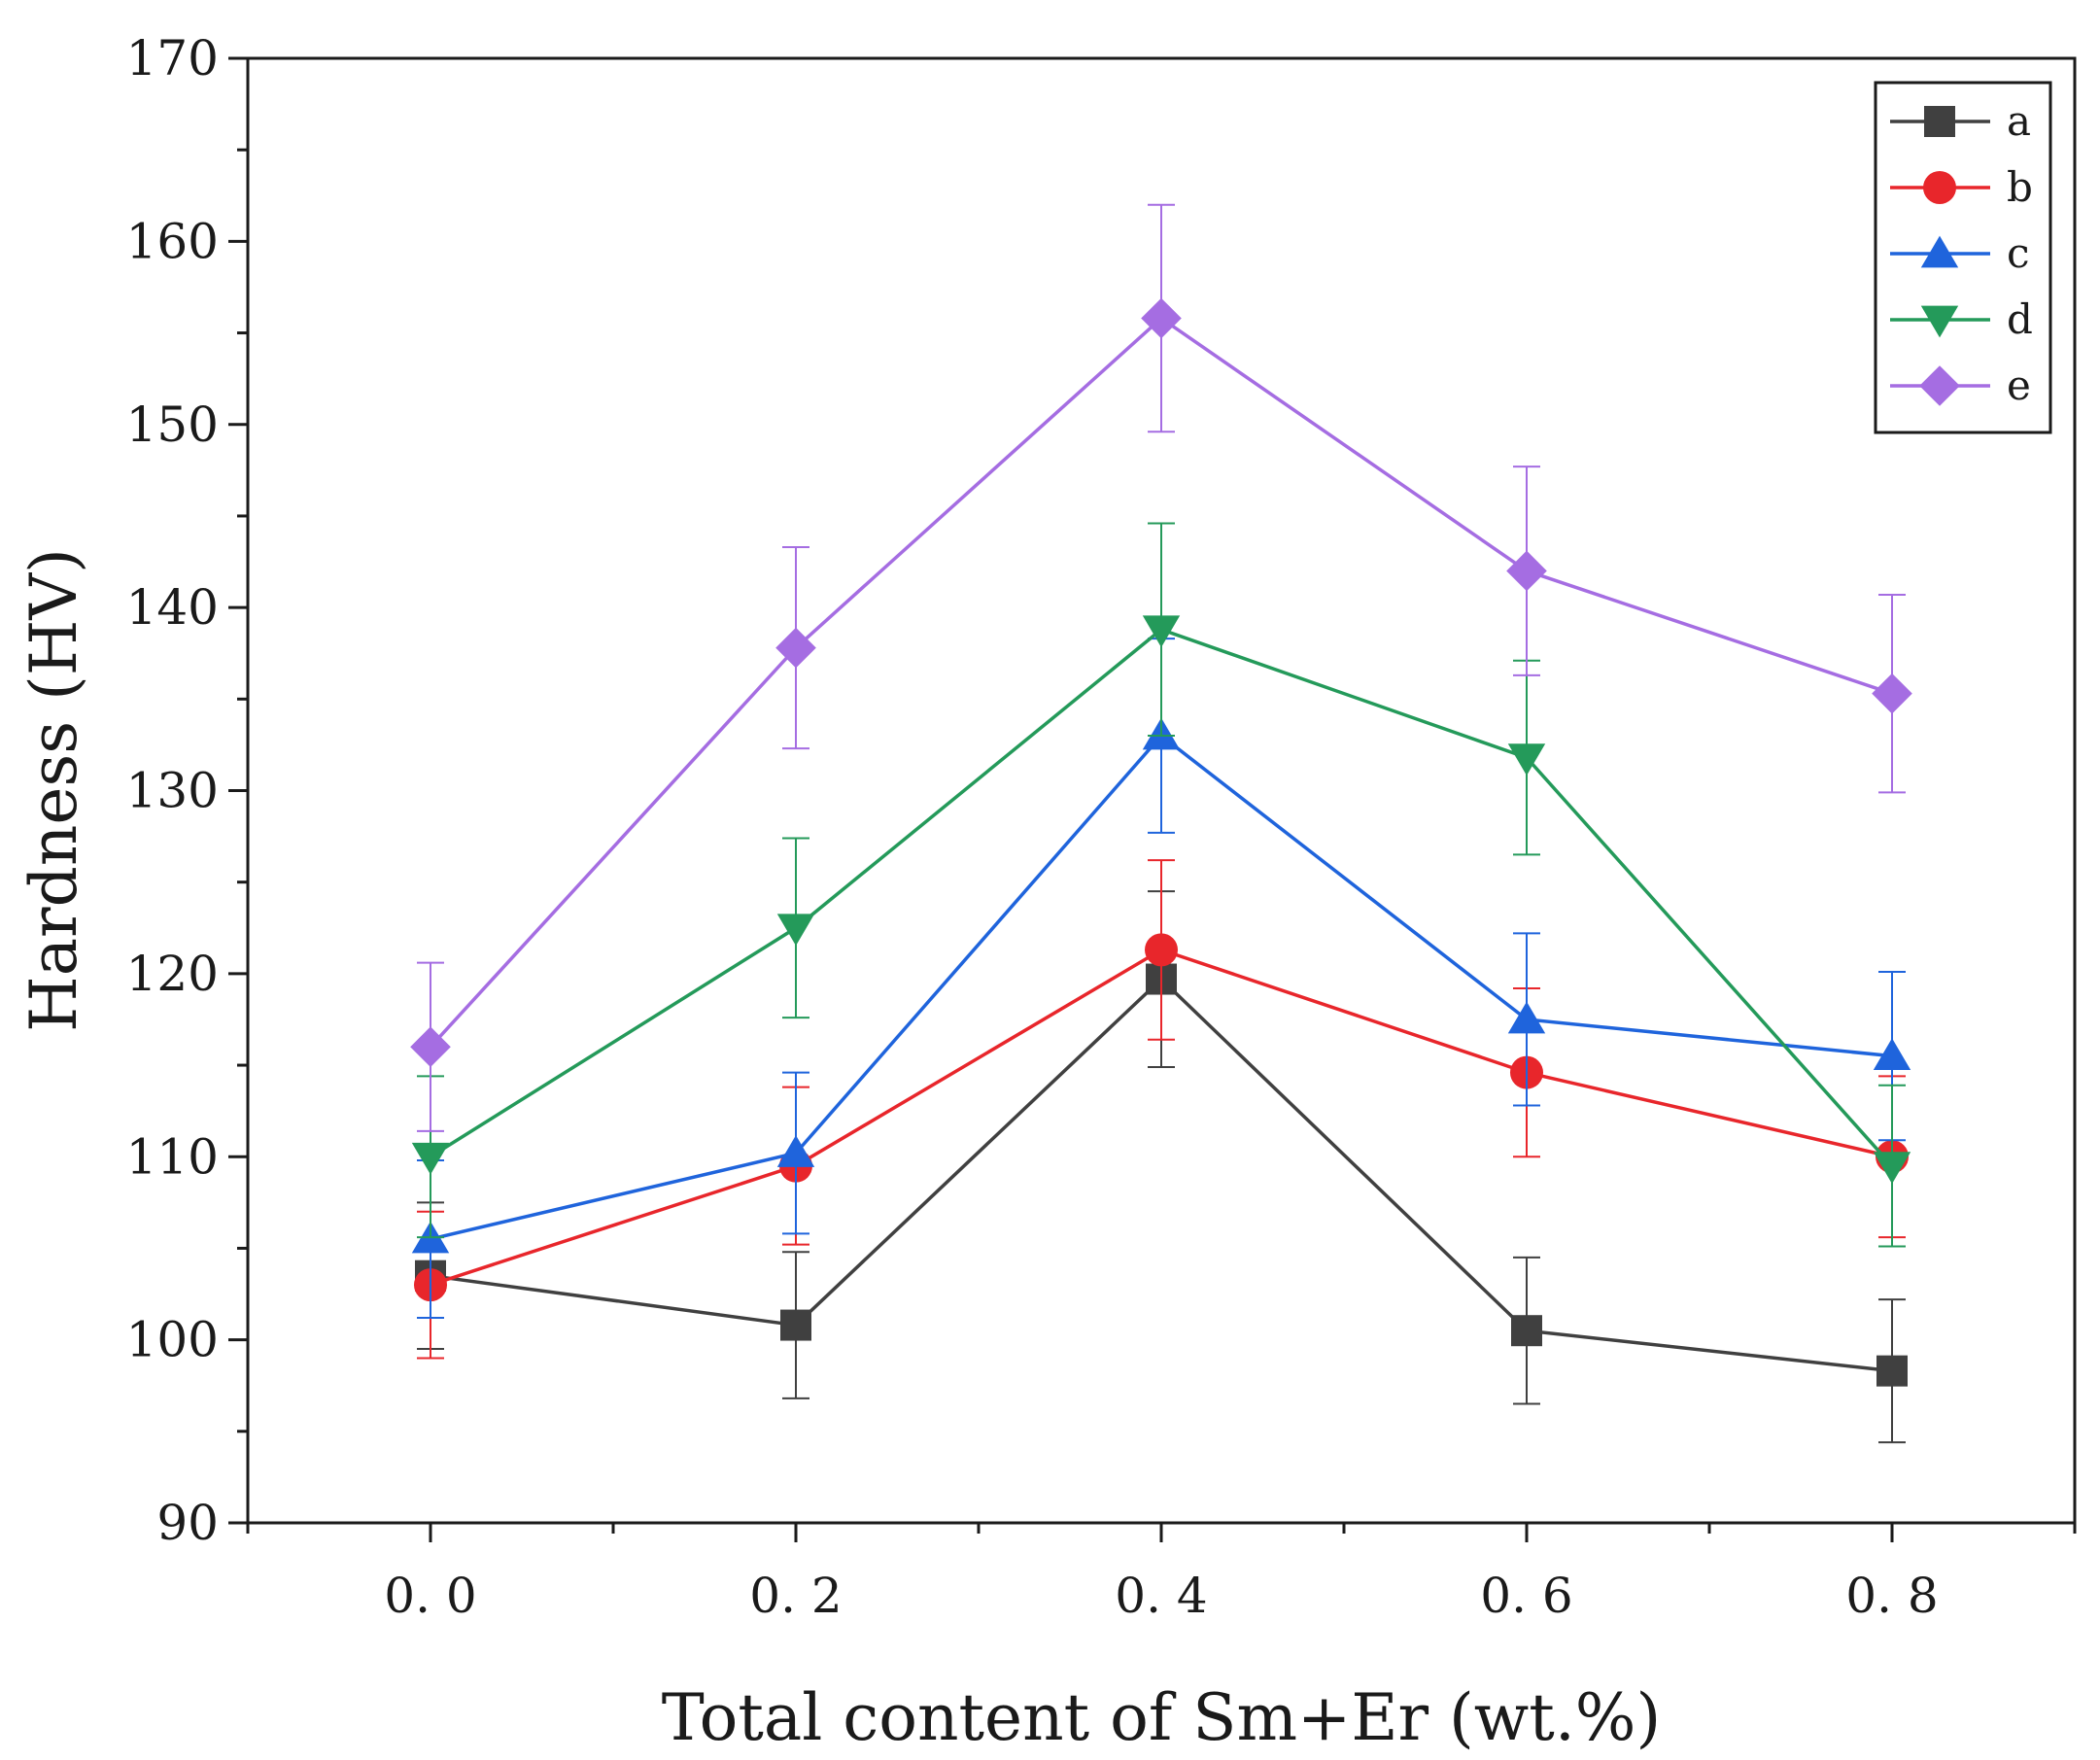 This screenshot has width=2100, height=1760. I want to click on legend-marker-d, so click(1939, 322).